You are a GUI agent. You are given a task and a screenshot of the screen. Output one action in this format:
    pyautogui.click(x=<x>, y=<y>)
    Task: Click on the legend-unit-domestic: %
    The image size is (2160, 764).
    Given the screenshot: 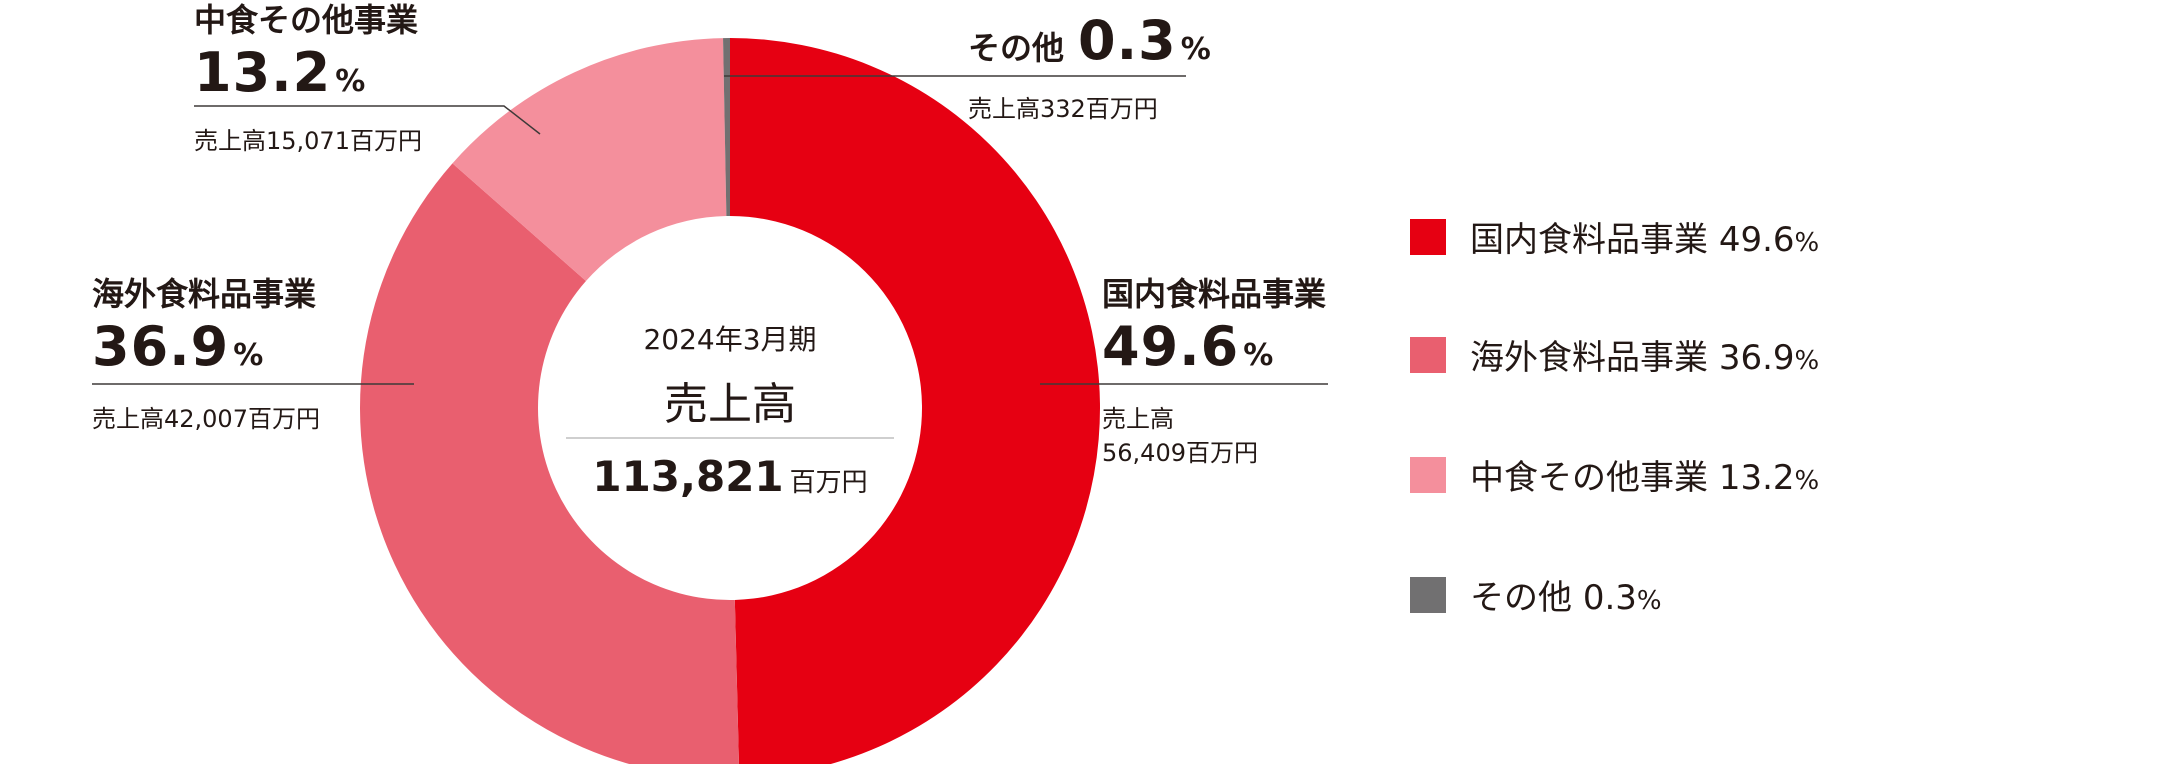 What is the action you would take?
    pyautogui.click(x=1807, y=243)
    